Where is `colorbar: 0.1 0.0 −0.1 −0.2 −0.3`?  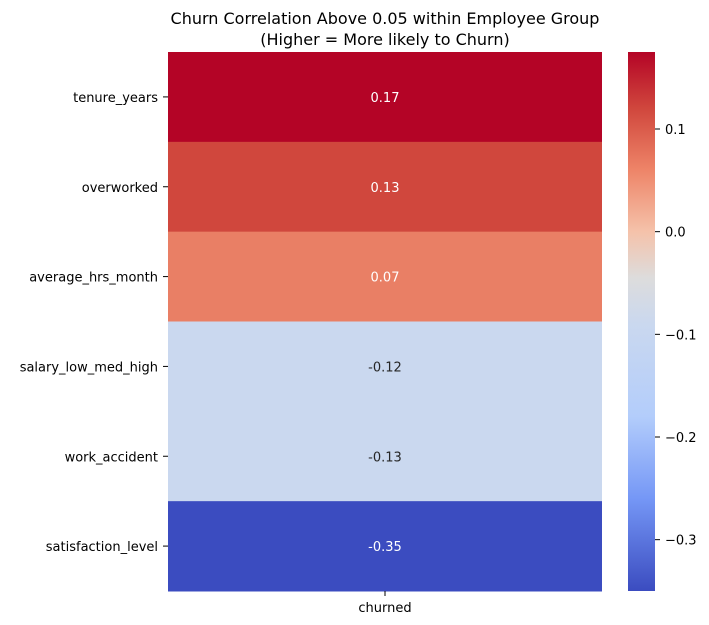 colorbar: 0.1 0.0 −0.1 −0.2 −0.3 is located at coordinates (662, 321).